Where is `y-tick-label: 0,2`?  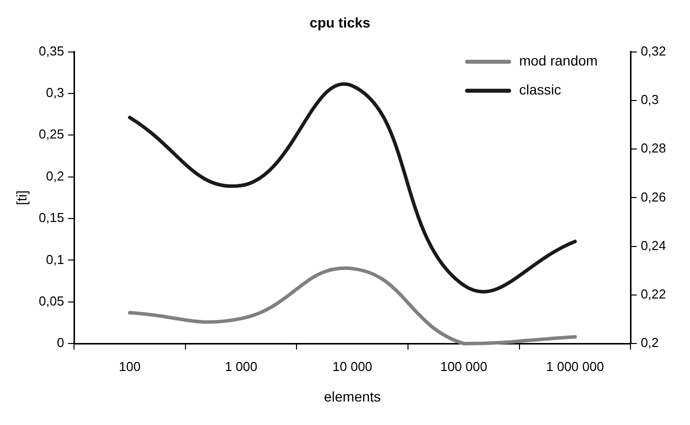
y-tick-label: 0,2 is located at coordinates (55, 176).